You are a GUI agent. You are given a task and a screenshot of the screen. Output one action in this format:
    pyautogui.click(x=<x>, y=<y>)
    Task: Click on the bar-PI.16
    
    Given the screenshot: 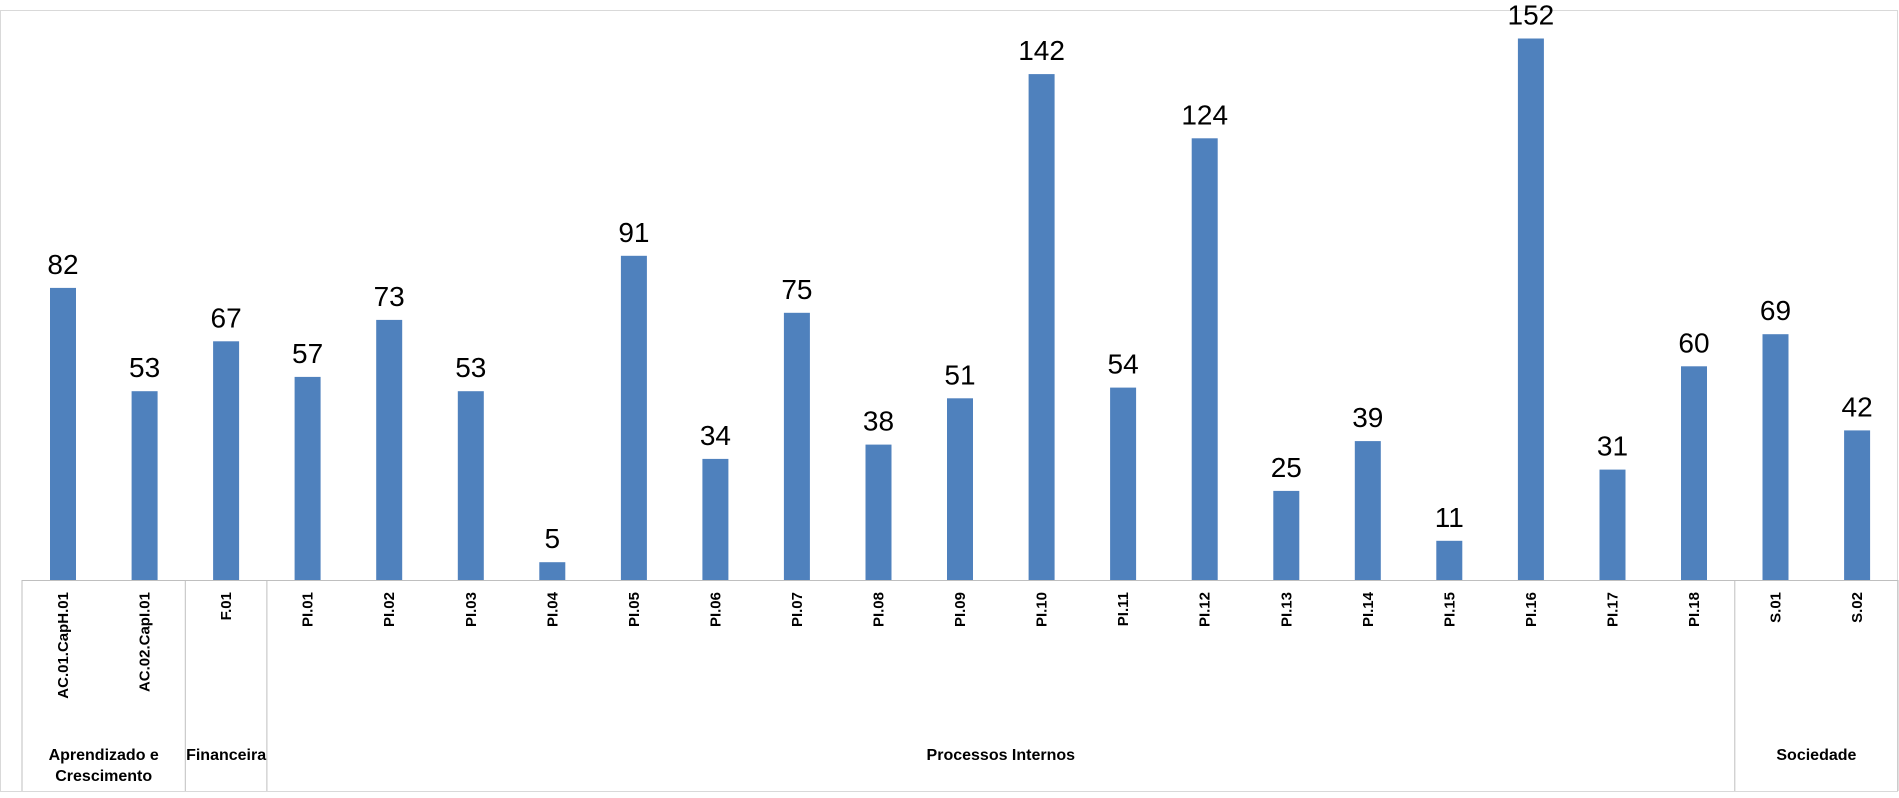 What is the action you would take?
    pyautogui.click(x=1530, y=309)
    